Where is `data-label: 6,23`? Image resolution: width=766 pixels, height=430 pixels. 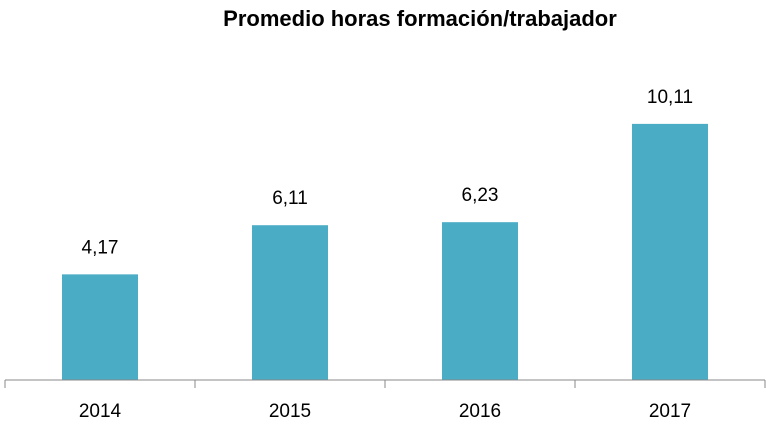 data-label: 6,23 is located at coordinates (480, 195).